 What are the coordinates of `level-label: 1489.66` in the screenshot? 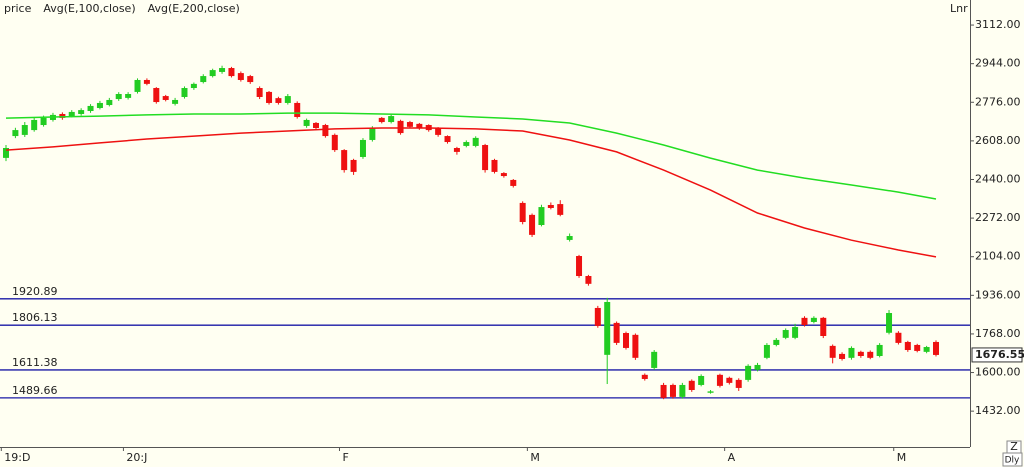 It's located at (35, 390).